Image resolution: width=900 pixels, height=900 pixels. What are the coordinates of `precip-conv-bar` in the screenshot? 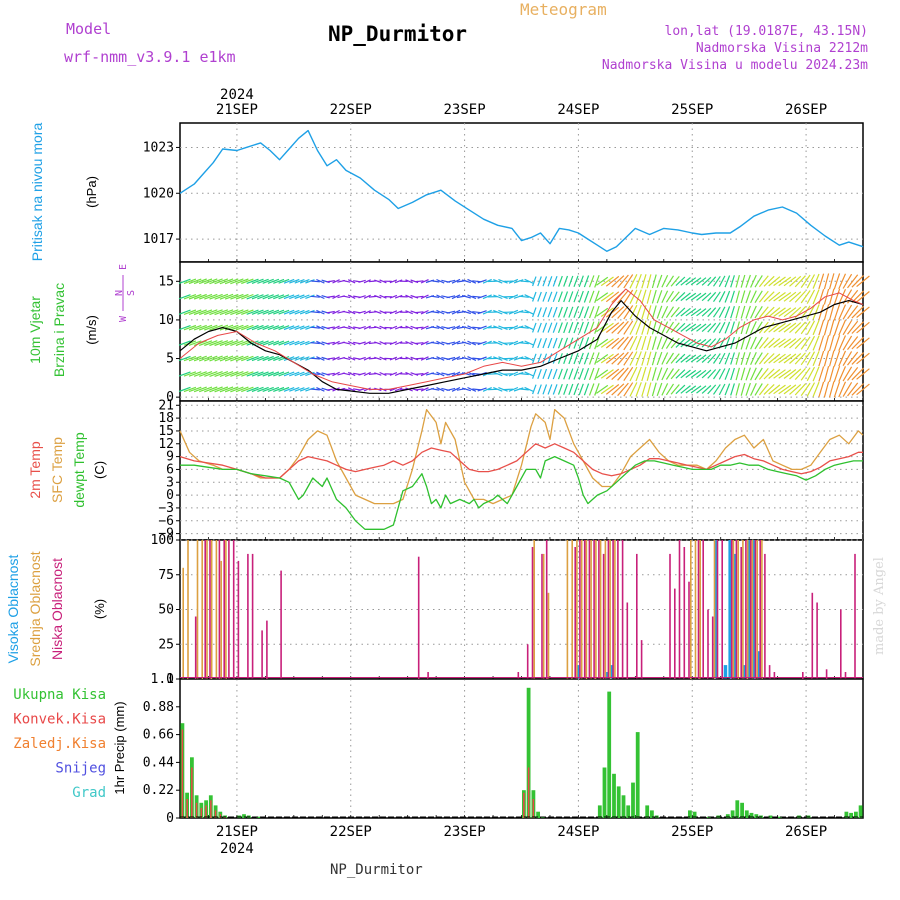 It's located at (206, 811).